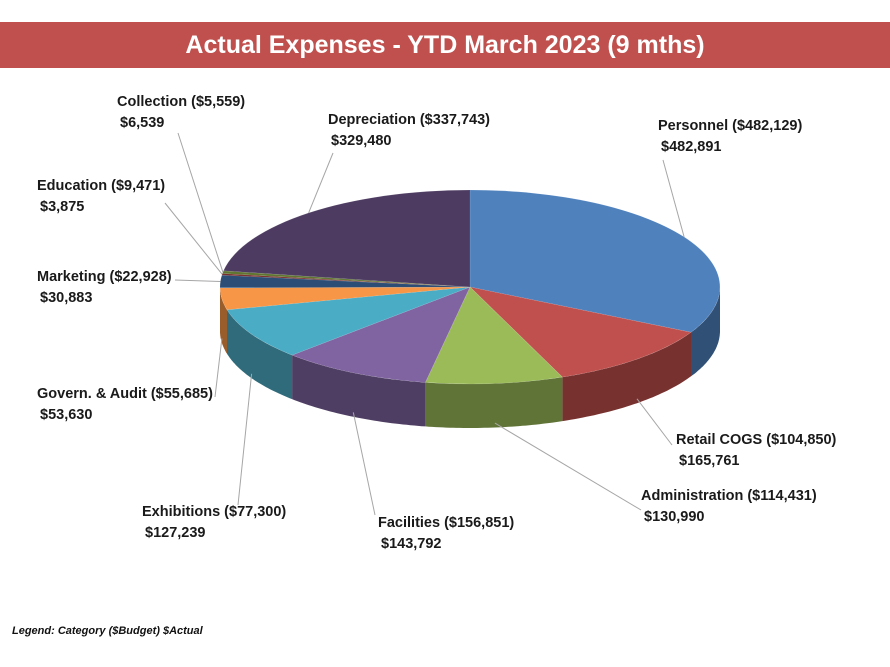  Describe the element at coordinates (494, 335) in the screenshot. I see `pie-slice-administration` at that location.